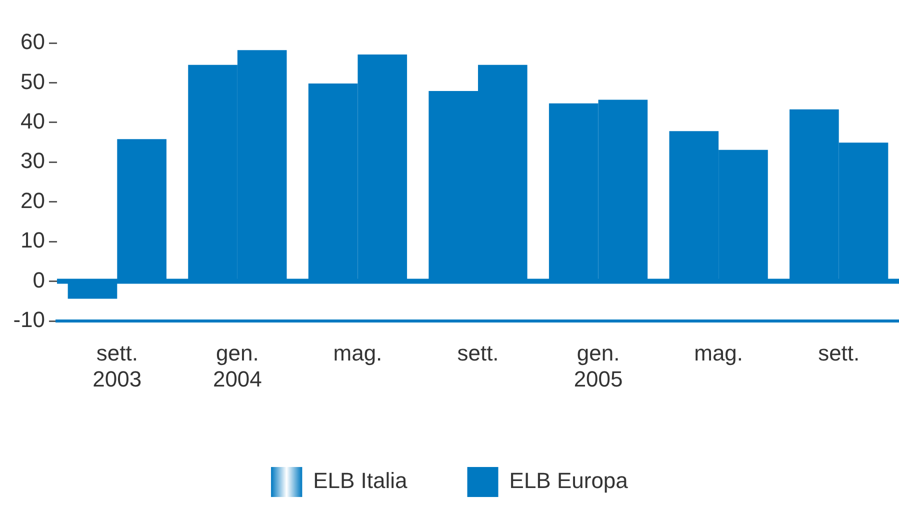 This screenshot has width=899, height=507. I want to click on y-tick-label: 20, so click(32, 200).